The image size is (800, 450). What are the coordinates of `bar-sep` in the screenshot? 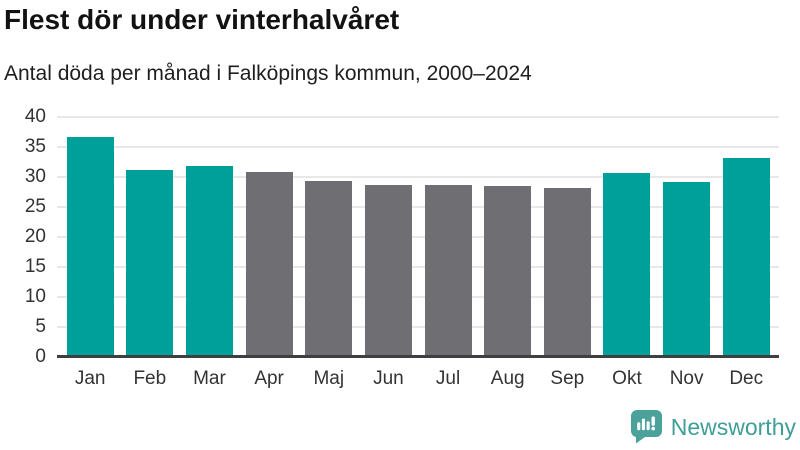 It's located at (567, 272).